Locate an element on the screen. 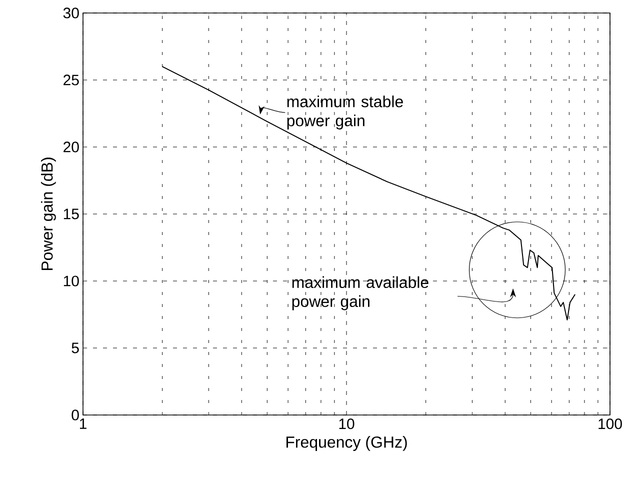 The width and height of the screenshot is (634, 488). x-tick-label: 1 is located at coordinates (83, 423).